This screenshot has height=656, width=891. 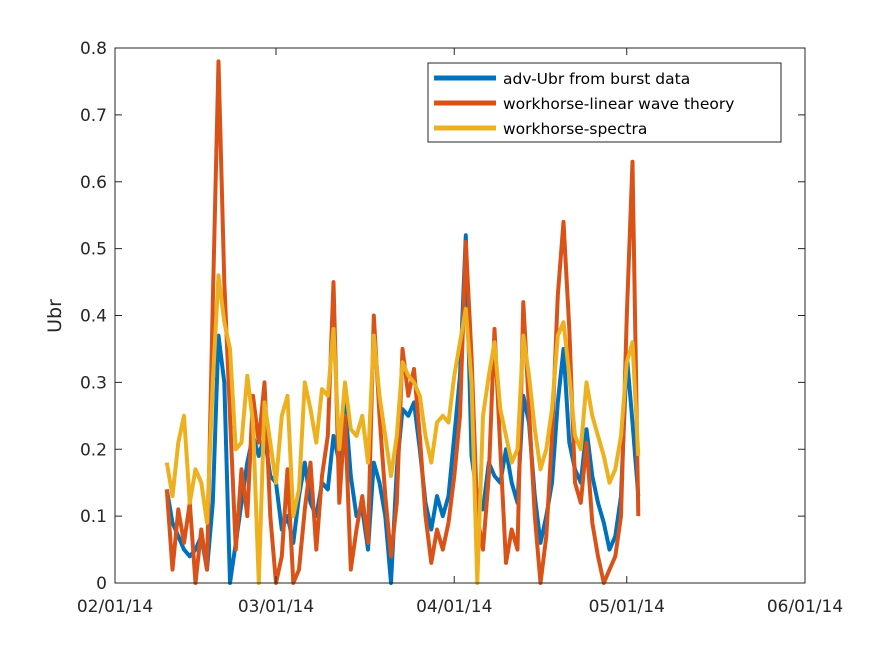 I want to click on y-tick-label: 0, so click(x=101, y=584).